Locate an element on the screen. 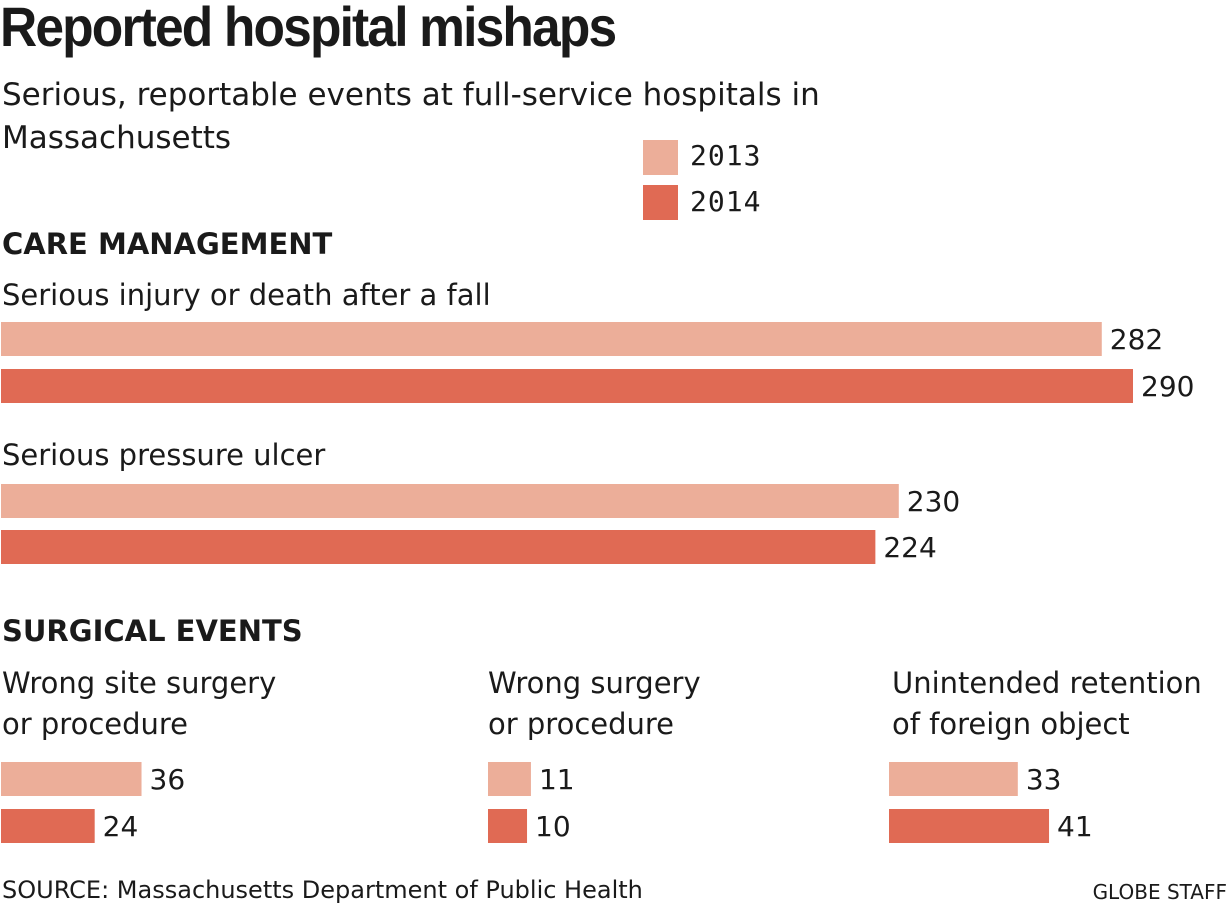 This screenshot has width=1229, height=907. legend-swatch-2013 is located at coordinates (660, 157).